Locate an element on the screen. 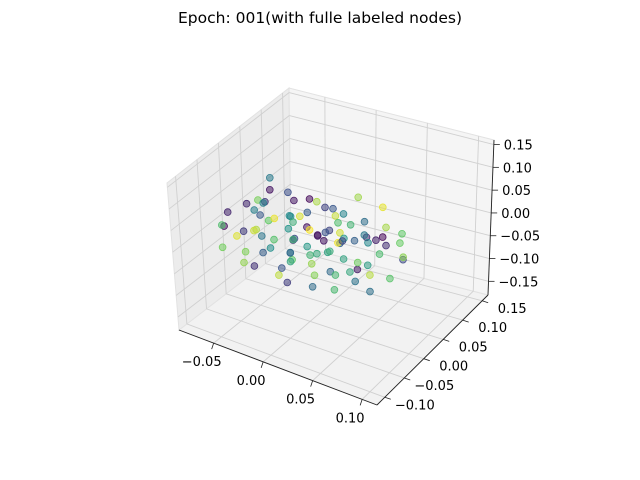 The width and height of the screenshot is (640, 480). x-axis-line is located at coordinates (278, 367).